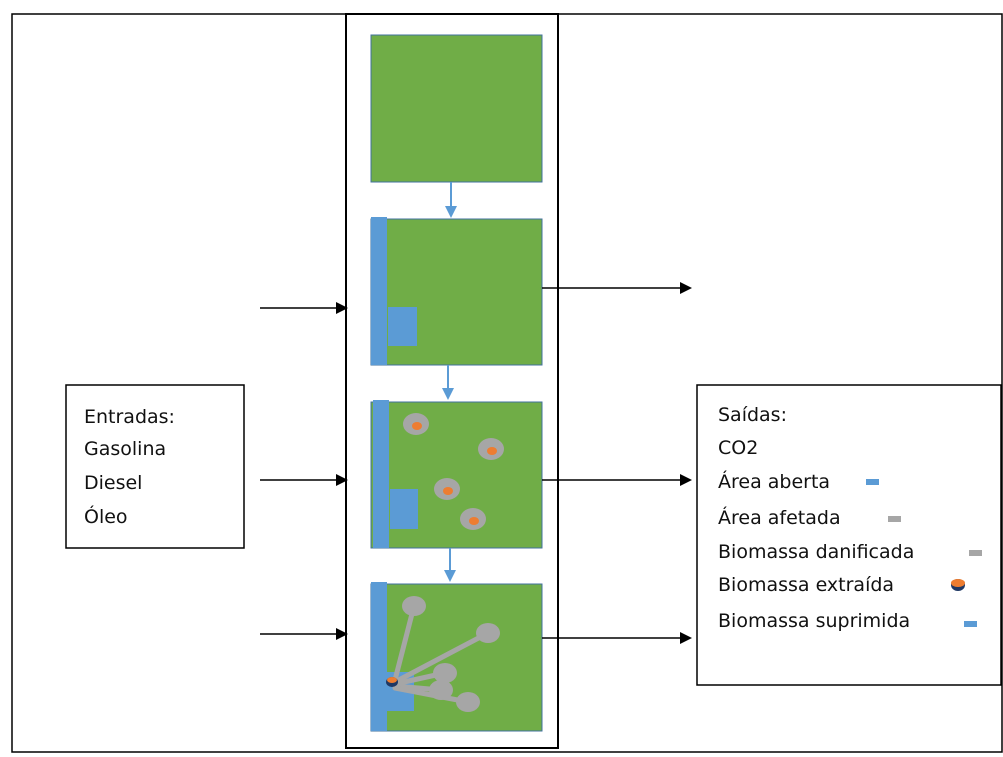  What do you see at coordinates (779, 518) in the screenshot?
I see `output-item-affected-area: Área afetada` at bounding box center [779, 518].